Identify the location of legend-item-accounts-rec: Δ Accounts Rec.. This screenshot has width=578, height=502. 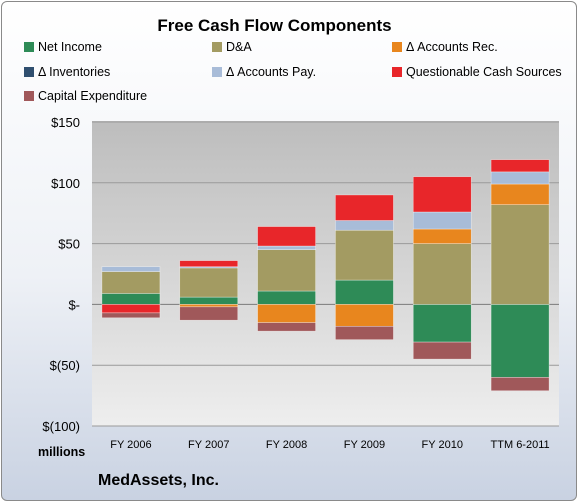
(445, 47).